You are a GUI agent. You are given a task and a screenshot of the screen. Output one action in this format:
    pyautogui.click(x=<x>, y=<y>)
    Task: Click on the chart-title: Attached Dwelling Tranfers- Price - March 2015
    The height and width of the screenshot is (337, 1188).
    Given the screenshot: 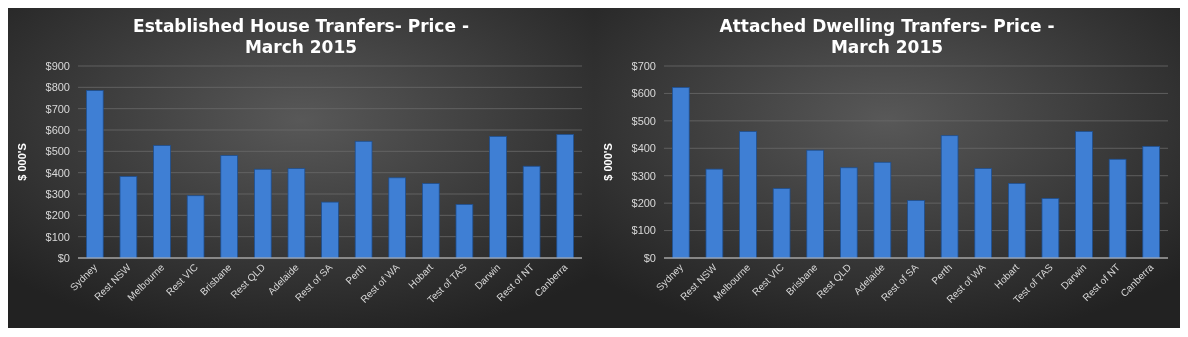 What is the action you would take?
    pyautogui.click(x=887, y=36)
    